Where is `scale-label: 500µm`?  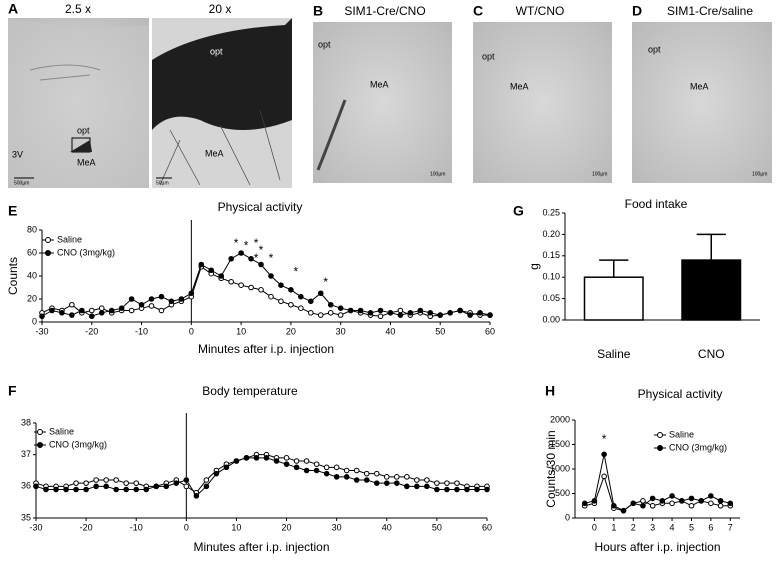 scale-label: 500µm is located at coordinates (21, 183).